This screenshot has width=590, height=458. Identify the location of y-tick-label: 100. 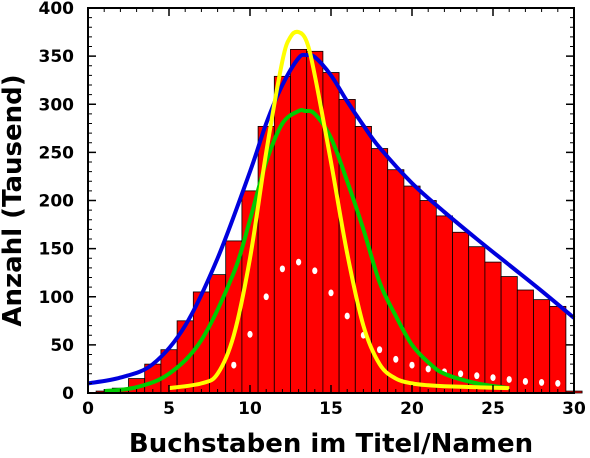
(57, 298).